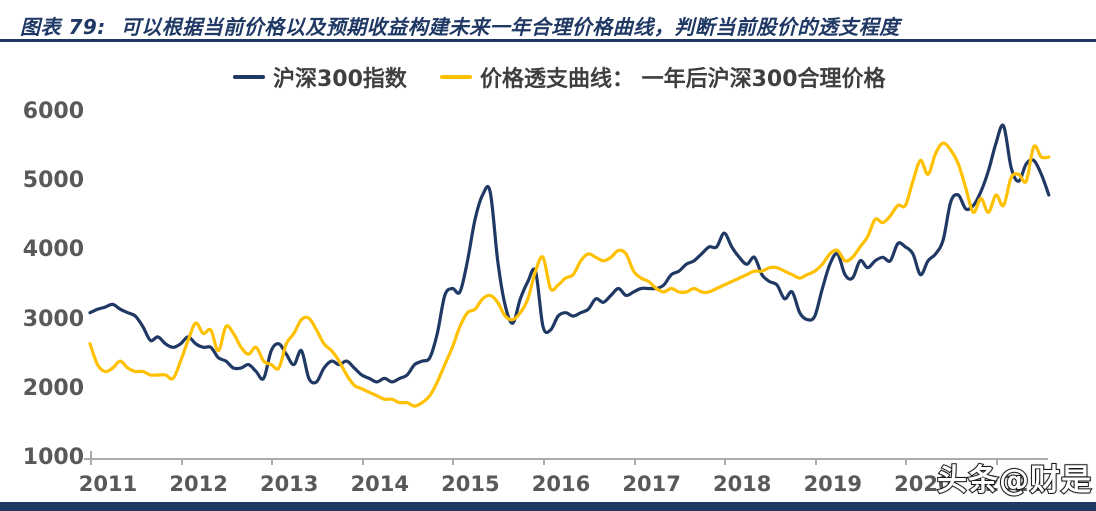  What do you see at coordinates (725, 461) in the screenshot?
I see `x-axis-tick-2018` at bounding box center [725, 461].